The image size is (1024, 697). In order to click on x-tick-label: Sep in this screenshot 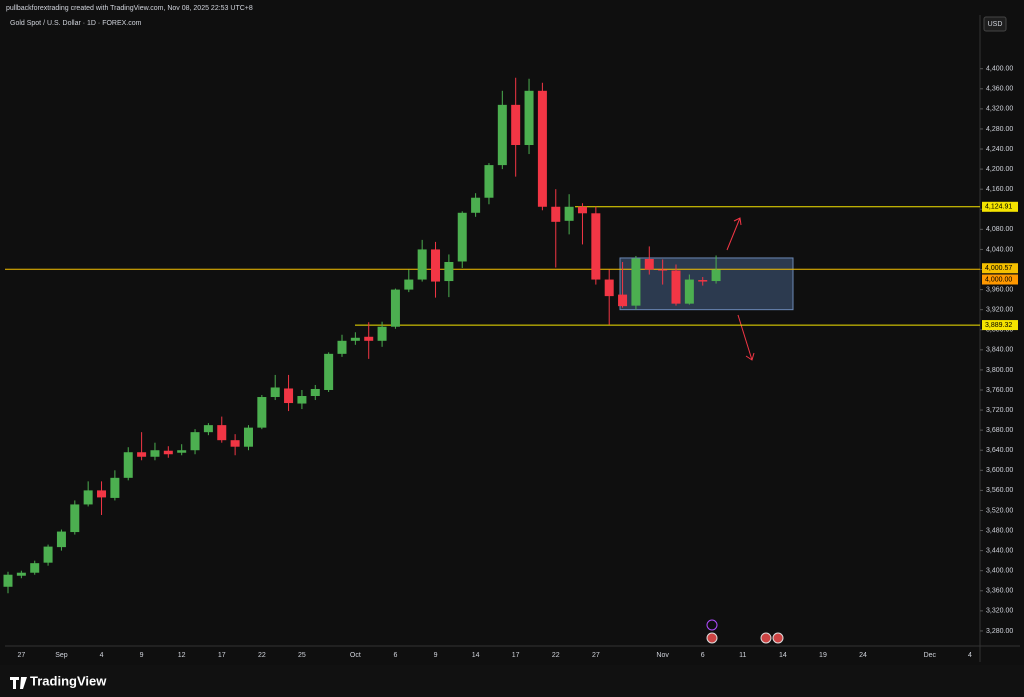, I will do `click(61, 655)`.